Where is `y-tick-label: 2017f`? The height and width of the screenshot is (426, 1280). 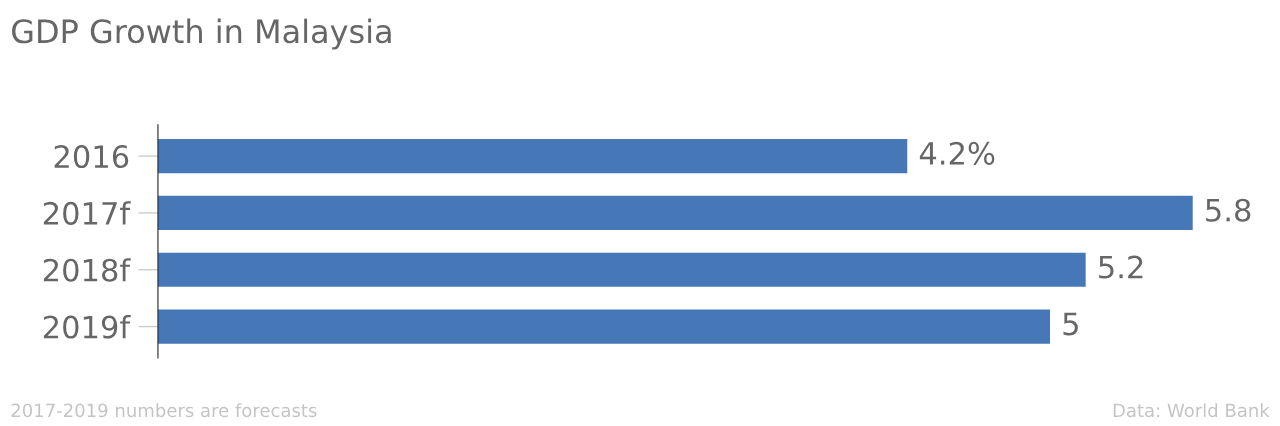 y-tick-label: 2017f is located at coordinates (87, 213).